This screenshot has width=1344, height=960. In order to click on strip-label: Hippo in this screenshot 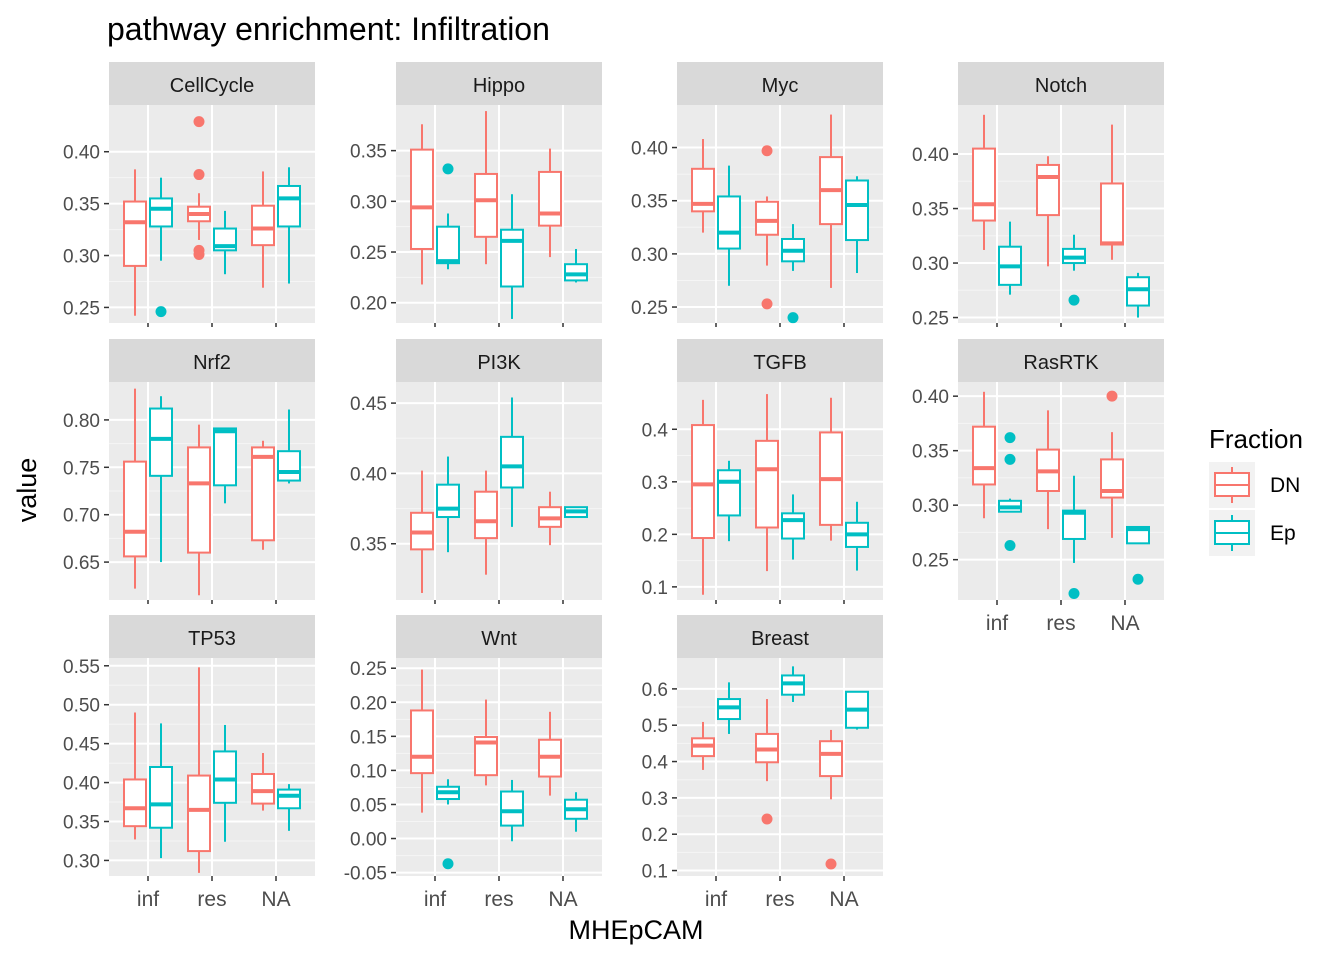, I will do `click(499, 86)`.